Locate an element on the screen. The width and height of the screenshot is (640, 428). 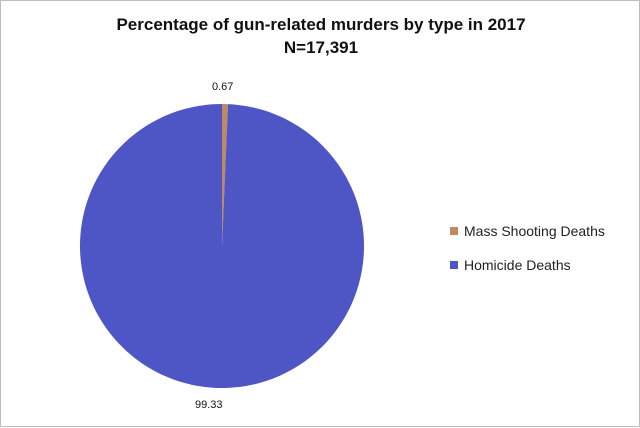
legend-label-homicide-deaths: Homicide Deaths is located at coordinates (517, 265).